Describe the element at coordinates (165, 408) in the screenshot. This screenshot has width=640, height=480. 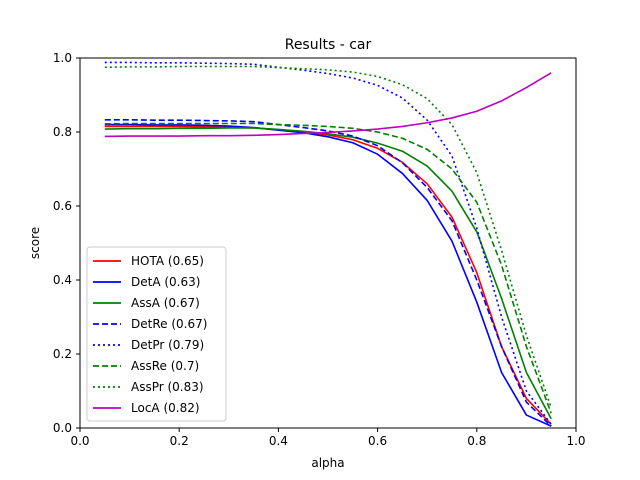
I see `legend-label-7: LocA (0.82)` at that location.